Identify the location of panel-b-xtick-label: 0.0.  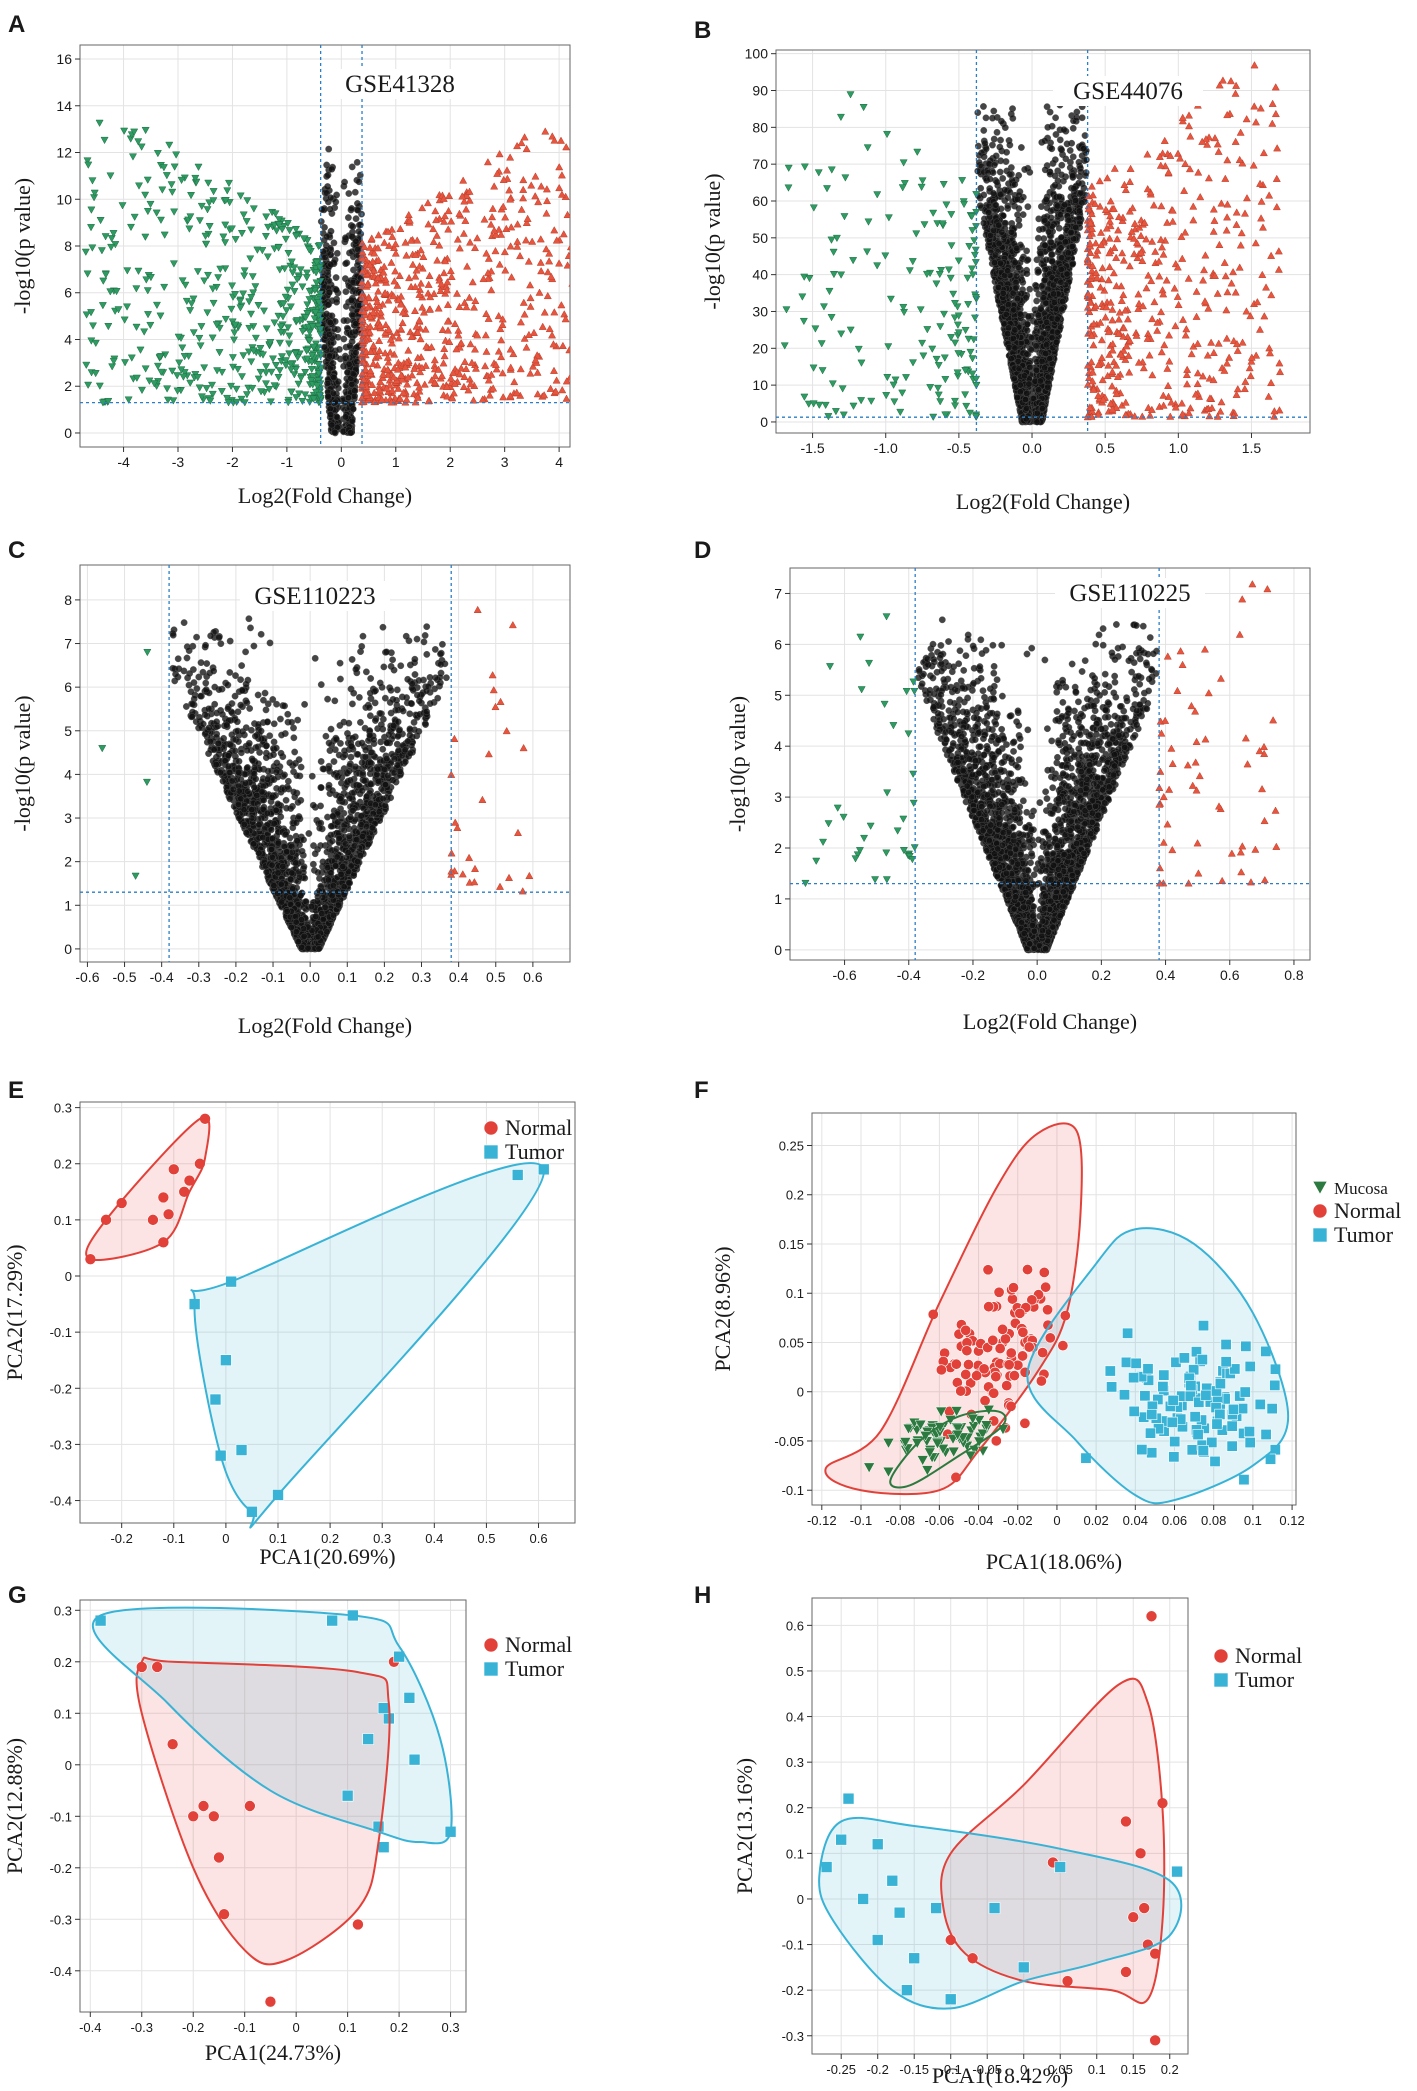
(1032, 448).